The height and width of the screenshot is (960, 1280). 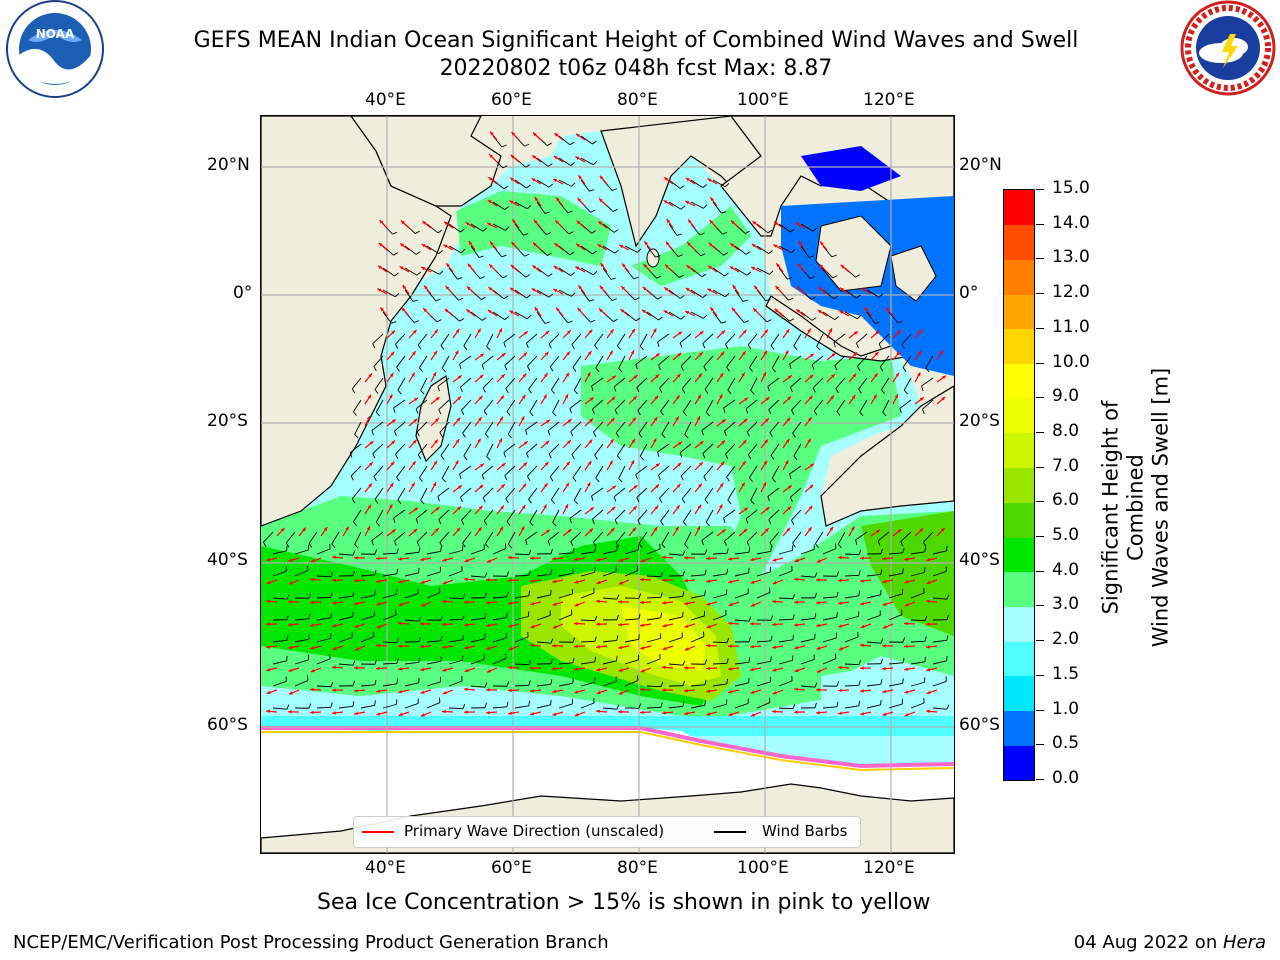 What do you see at coordinates (1066, 708) in the screenshot?
I see `colorbar-tick-label: 1.0` at bounding box center [1066, 708].